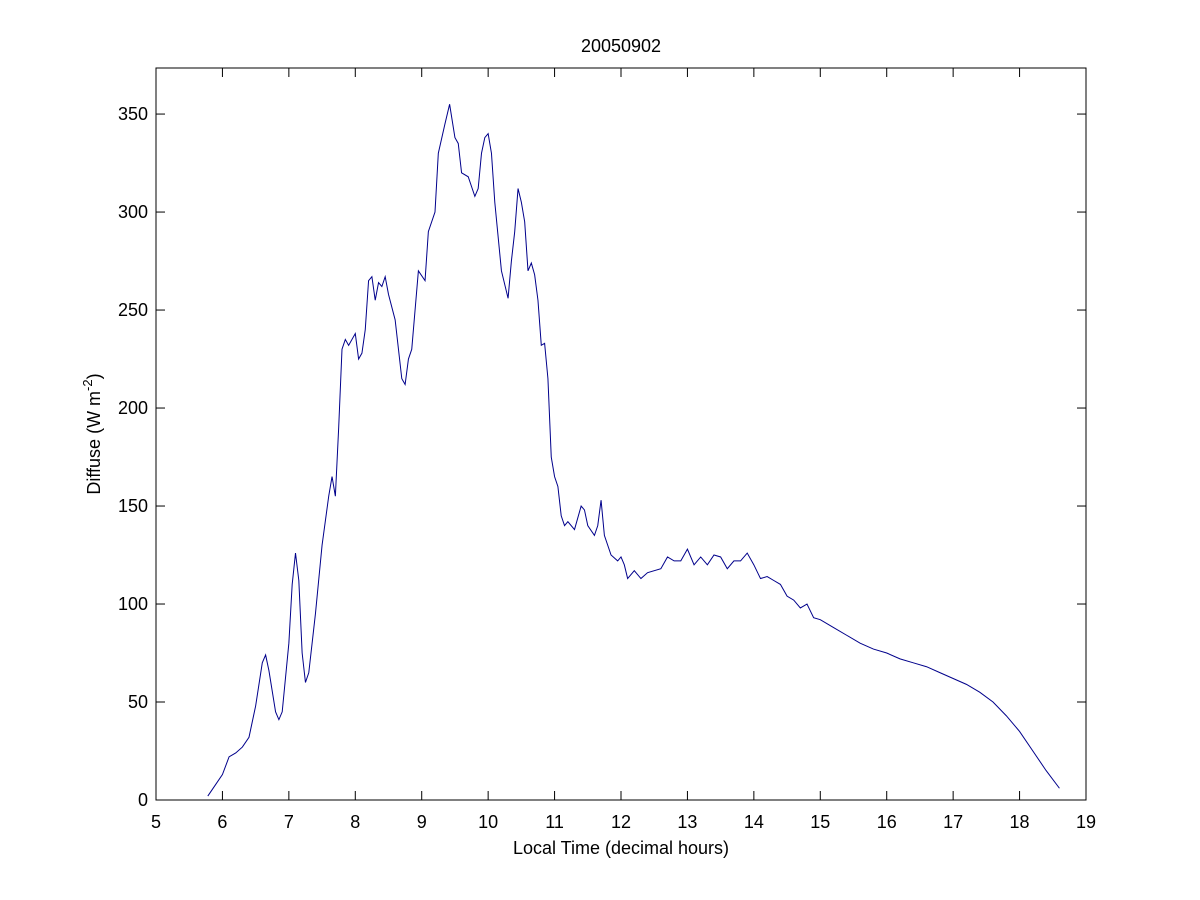 The height and width of the screenshot is (900, 1200). I want to click on chart-title: 20050902, so click(621, 46).